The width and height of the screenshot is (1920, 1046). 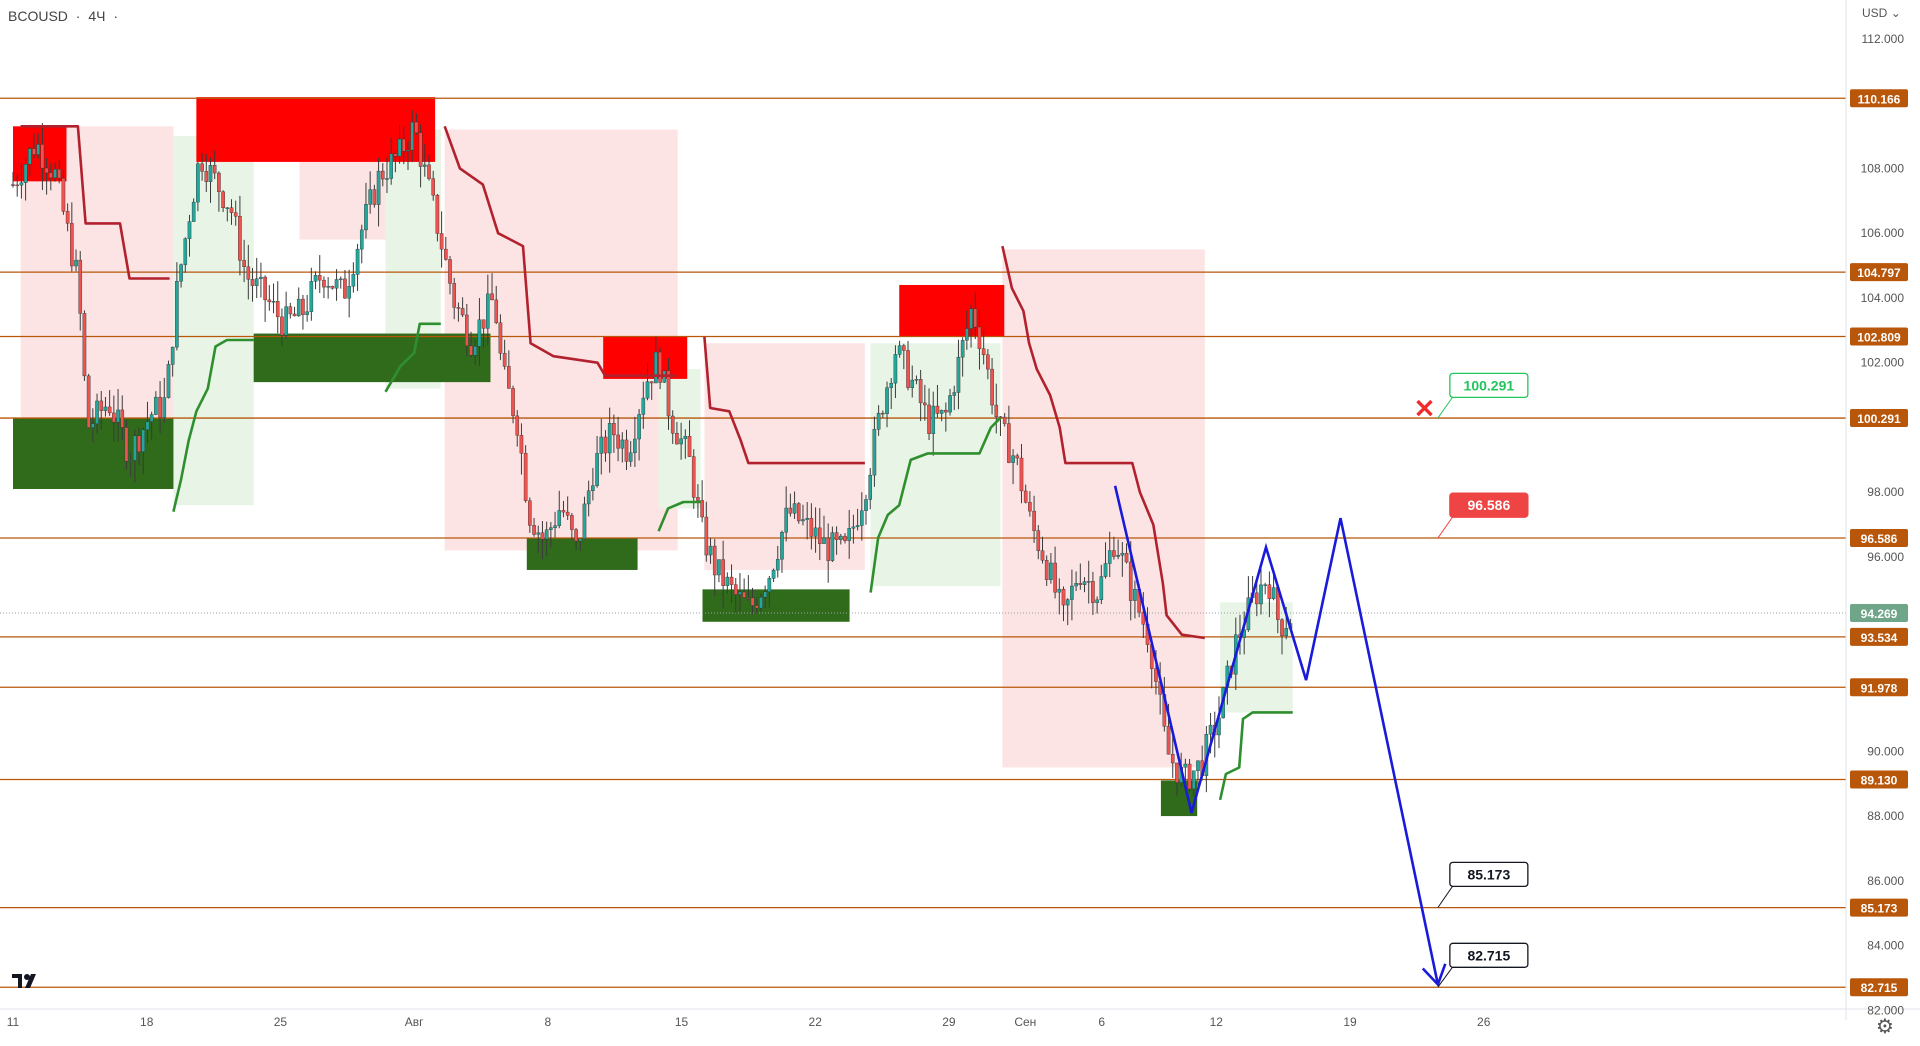 What do you see at coordinates (28, 983) in the screenshot?
I see `tradingview-logo-icon` at bounding box center [28, 983].